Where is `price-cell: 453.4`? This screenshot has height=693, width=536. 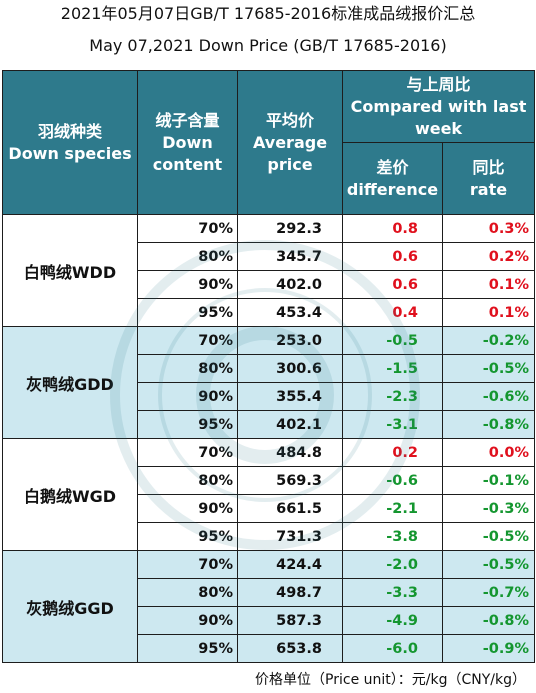 price-cell: 453.4 is located at coordinates (290, 312).